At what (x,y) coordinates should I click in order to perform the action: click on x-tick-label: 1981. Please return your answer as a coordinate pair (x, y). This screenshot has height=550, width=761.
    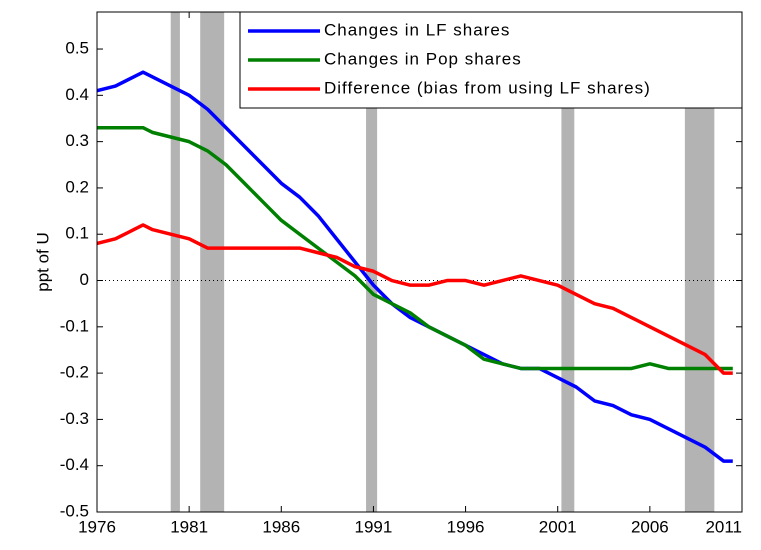
    Looking at the image, I should click on (189, 526).